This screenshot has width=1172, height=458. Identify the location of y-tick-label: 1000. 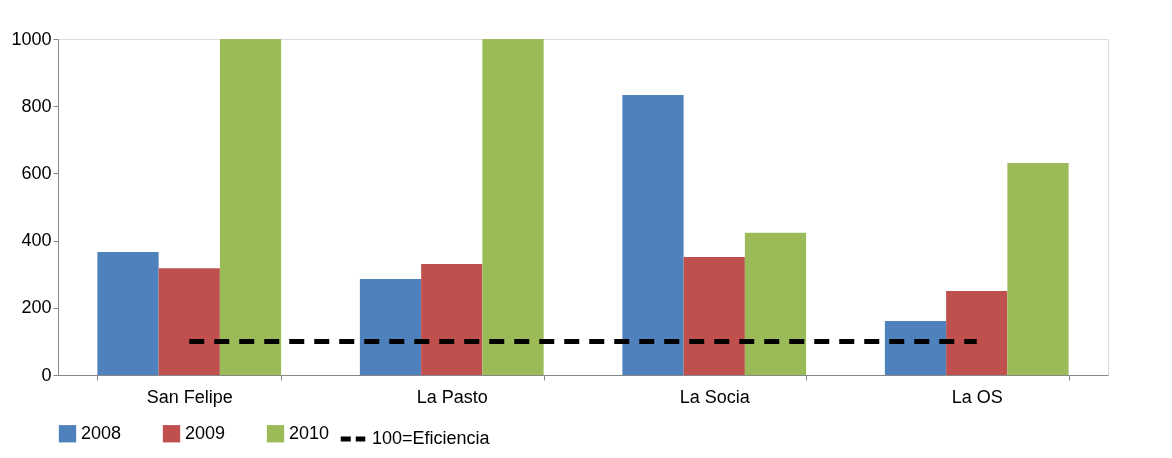
(31, 38).